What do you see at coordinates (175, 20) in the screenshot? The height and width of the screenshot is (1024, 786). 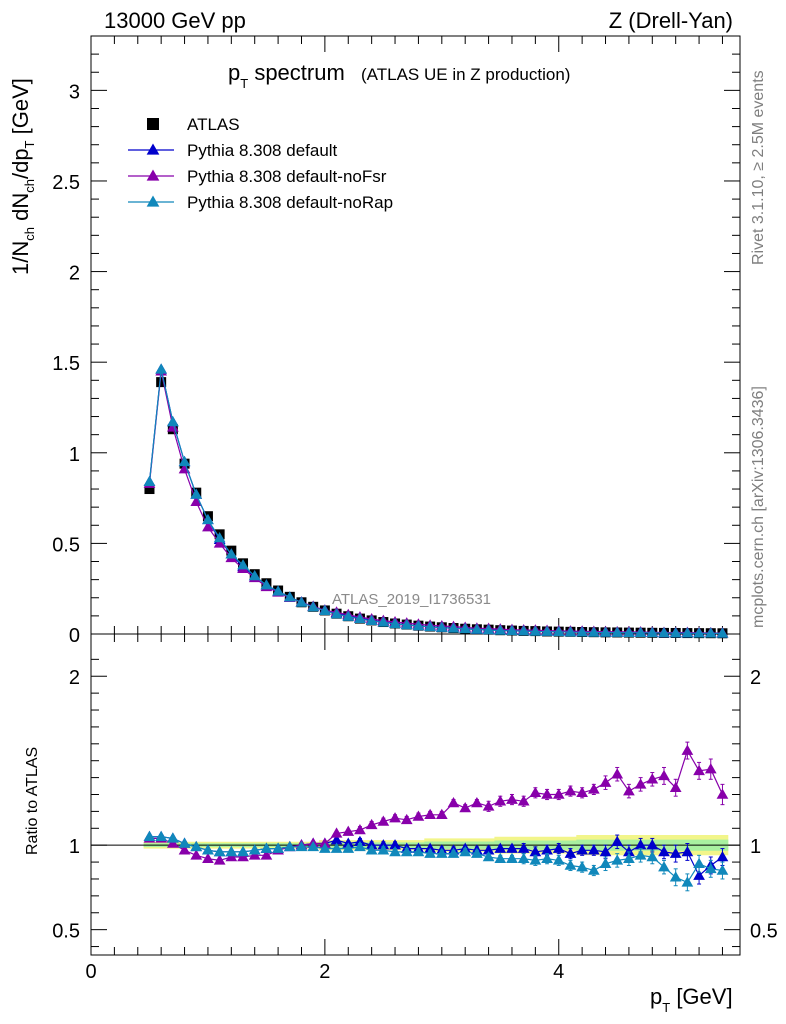 I see `header-left: 13000 GeV pp` at bounding box center [175, 20].